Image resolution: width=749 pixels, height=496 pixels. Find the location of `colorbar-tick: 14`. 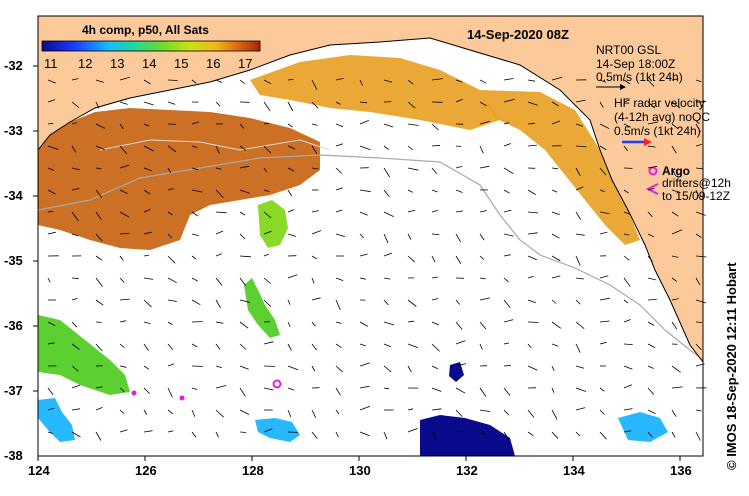

colorbar-tick: 14 is located at coordinates (149, 63).